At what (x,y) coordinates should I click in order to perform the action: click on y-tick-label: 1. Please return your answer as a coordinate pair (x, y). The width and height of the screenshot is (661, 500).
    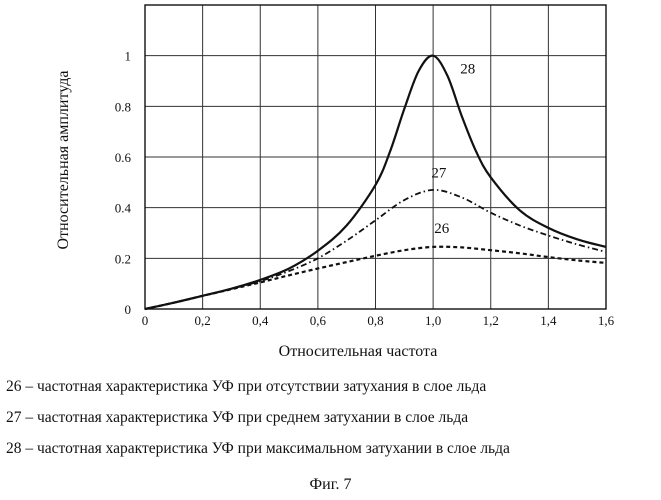
    Looking at the image, I should click on (128, 56).